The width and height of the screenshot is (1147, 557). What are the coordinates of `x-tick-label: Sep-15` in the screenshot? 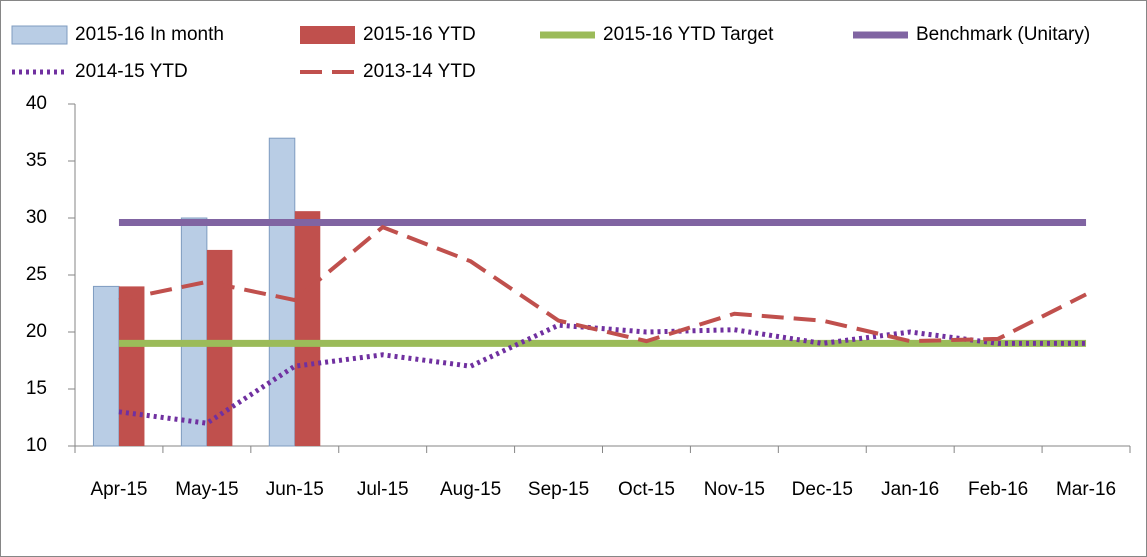 It's located at (558, 489).